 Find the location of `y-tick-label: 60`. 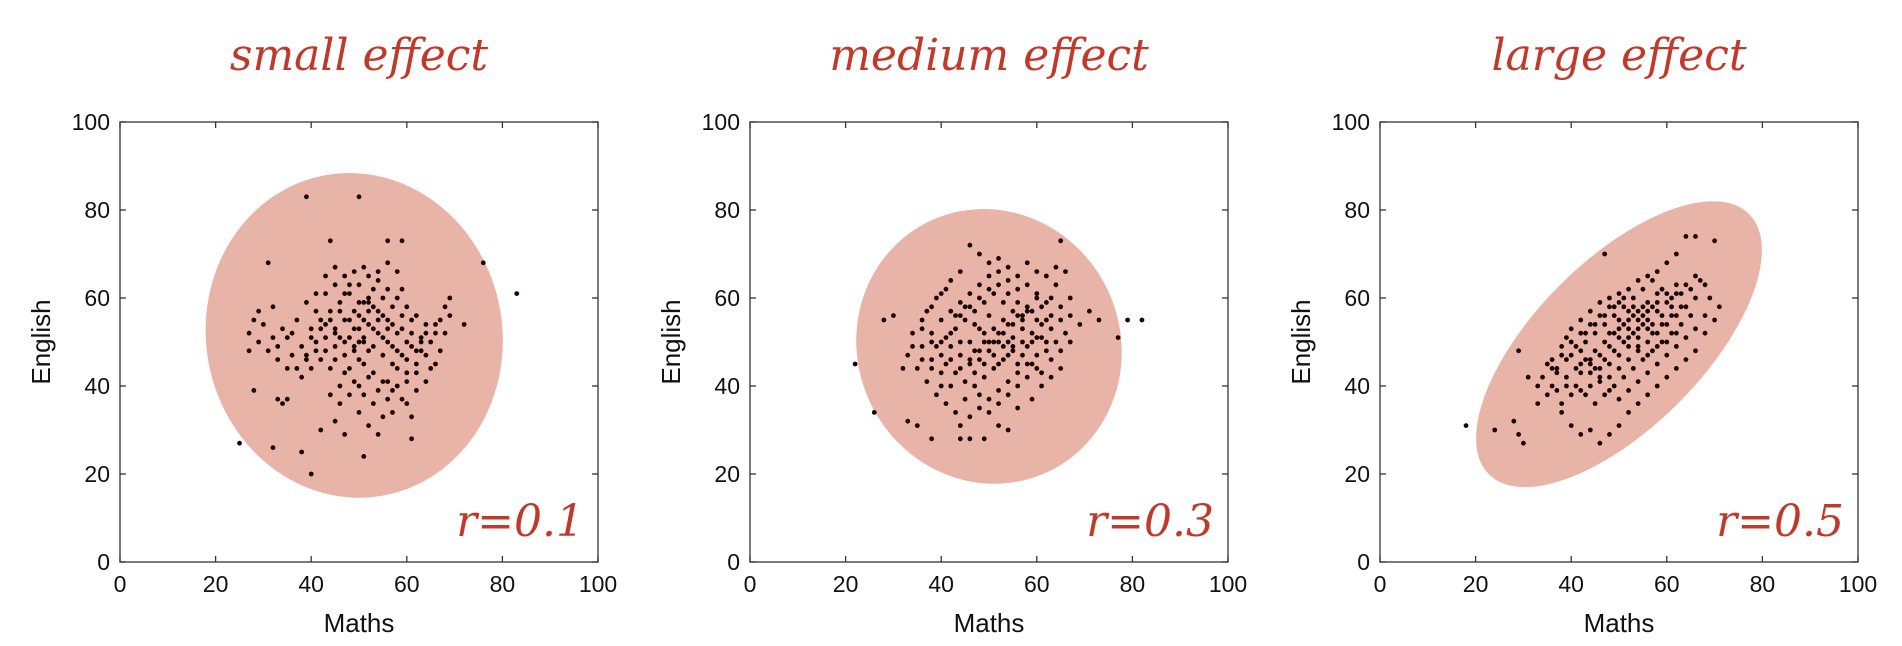

y-tick-label: 60 is located at coordinates (97, 298).